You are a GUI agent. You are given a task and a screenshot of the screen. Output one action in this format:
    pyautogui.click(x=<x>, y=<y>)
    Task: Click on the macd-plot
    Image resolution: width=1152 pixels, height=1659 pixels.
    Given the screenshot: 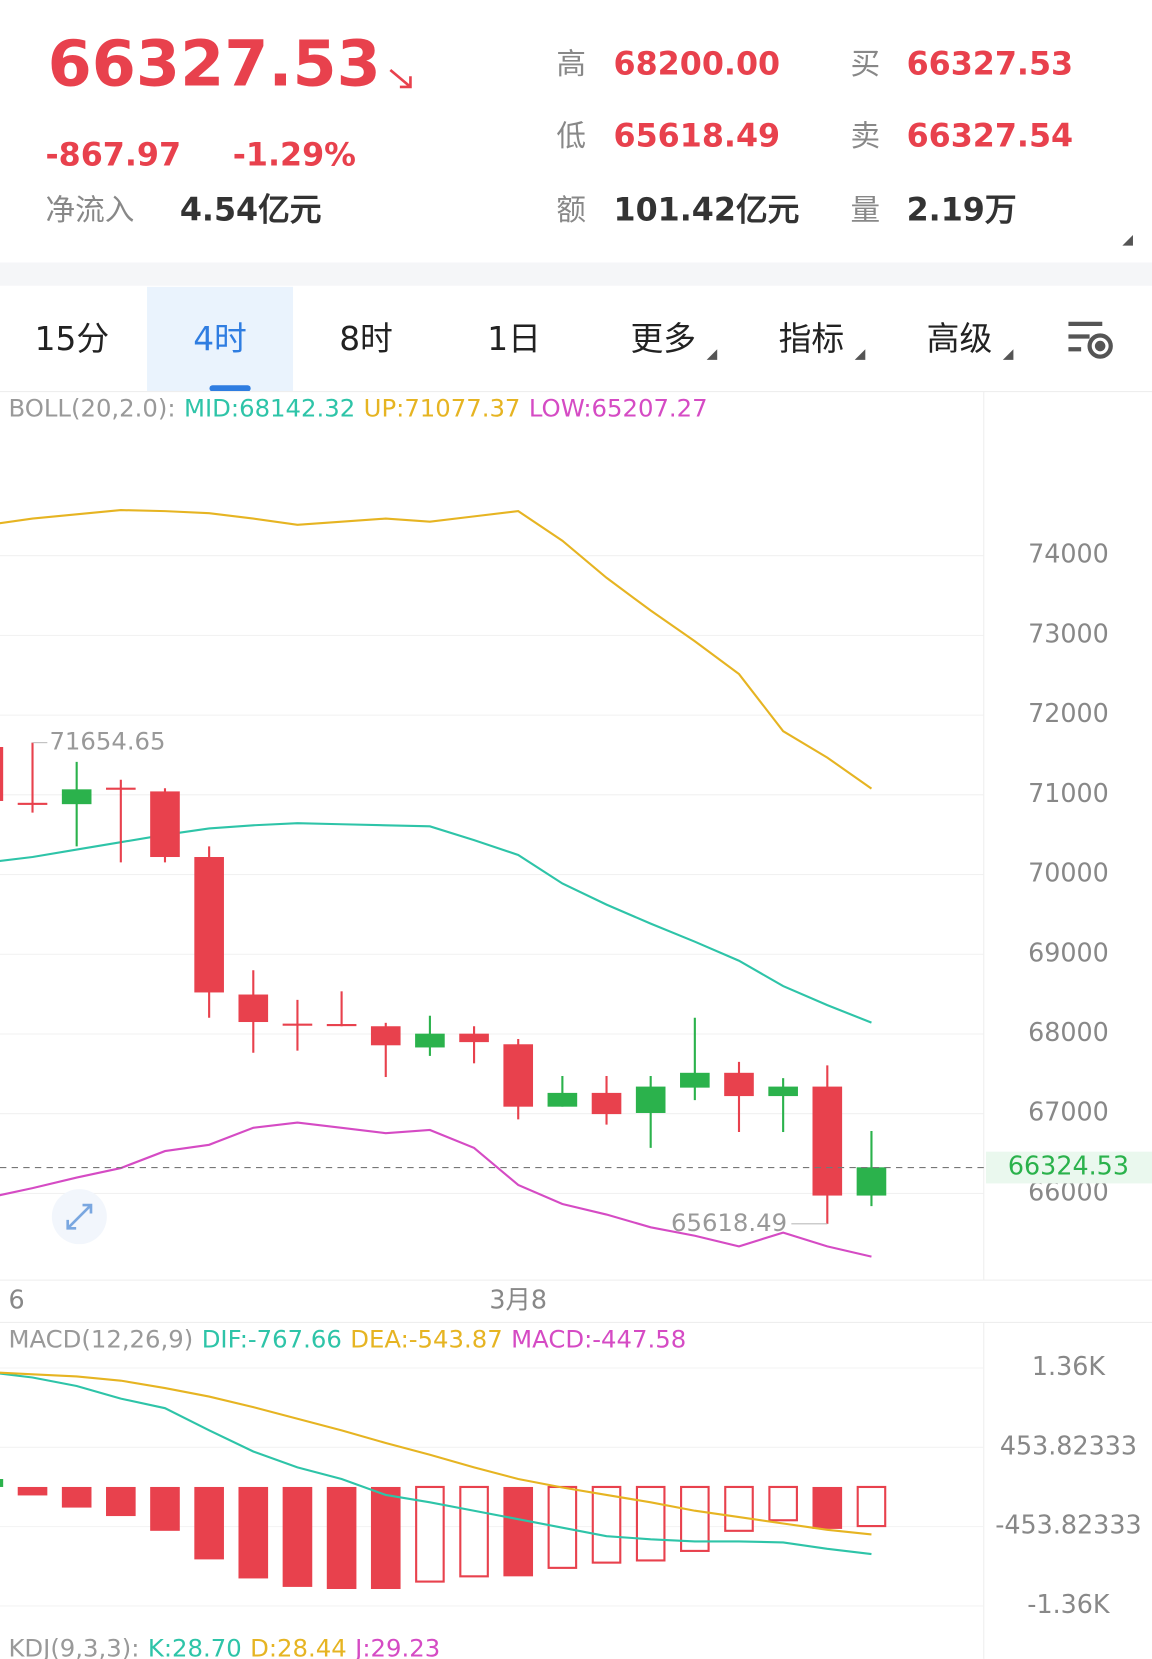 What is the action you would take?
    pyautogui.click(x=492, y=1487)
    